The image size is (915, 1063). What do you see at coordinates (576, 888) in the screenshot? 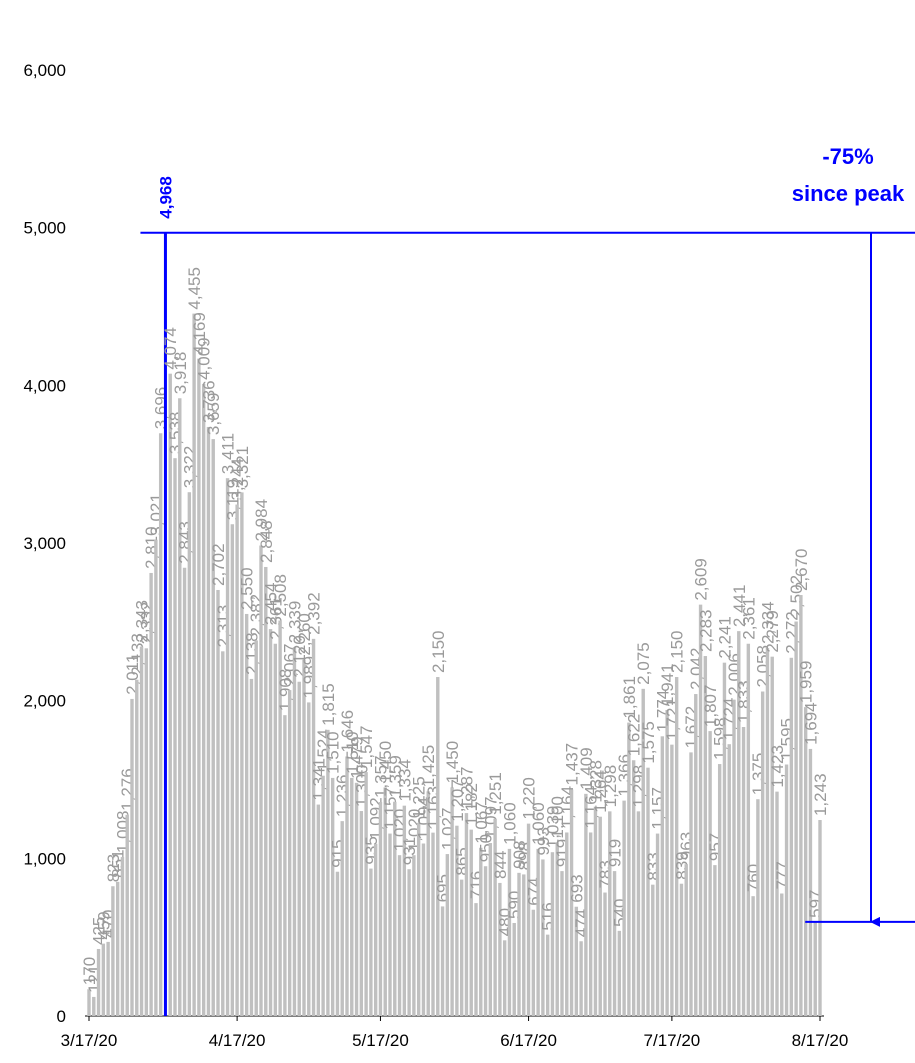
I see `value-label: 693` at bounding box center [576, 888].